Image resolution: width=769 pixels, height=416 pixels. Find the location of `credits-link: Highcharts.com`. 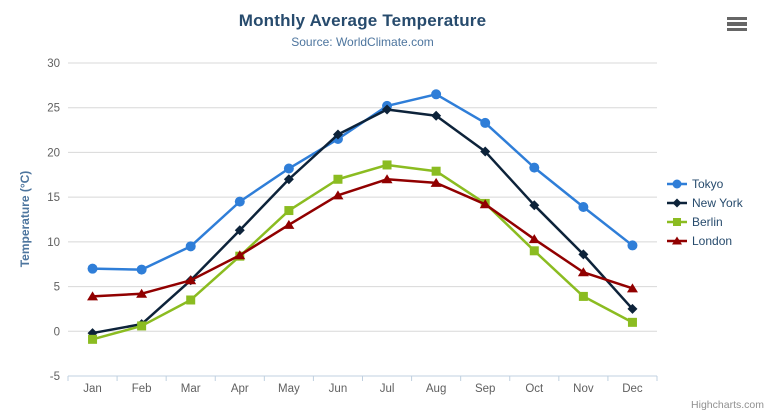

credits-link: Highcharts.com is located at coordinates (727, 405).